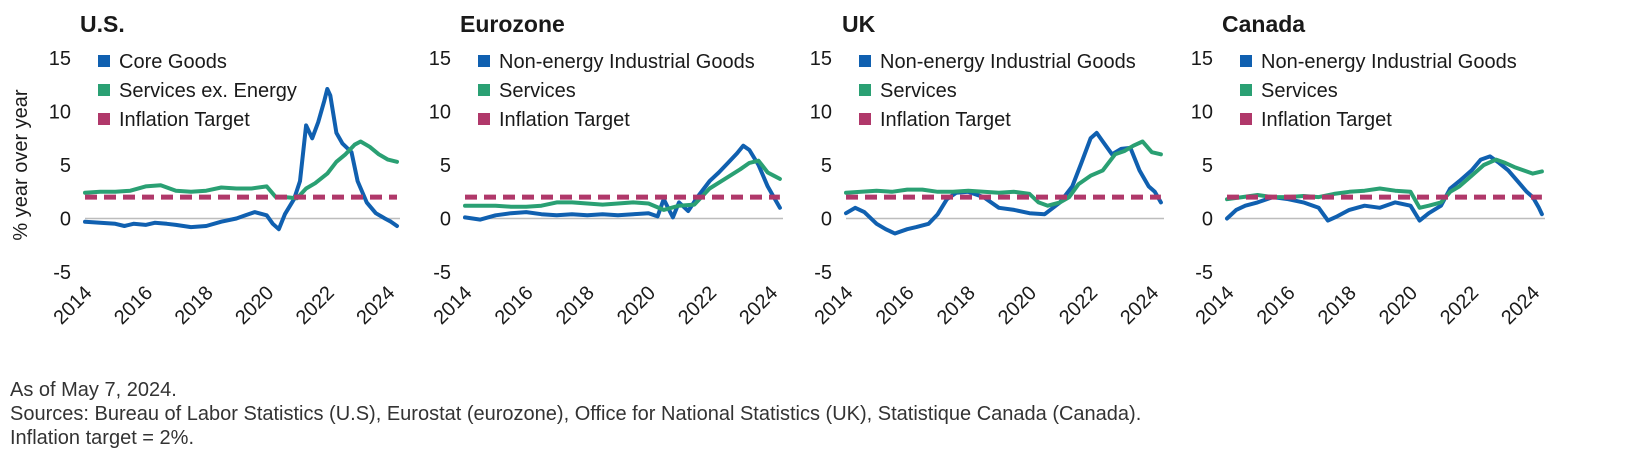 Image resolution: width=1647 pixels, height=464 pixels. Describe the element at coordinates (93, 390) in the screenshot. I see `as-of-note: As of May 7, 2024.` at that location.